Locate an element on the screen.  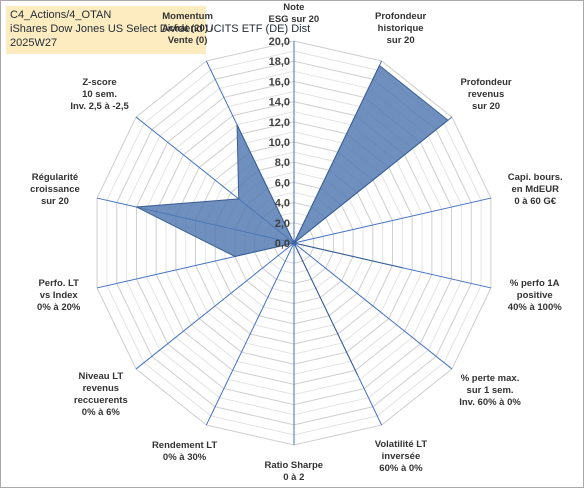
r-tick-label: 20,0 is located at coordinates (279, 42).